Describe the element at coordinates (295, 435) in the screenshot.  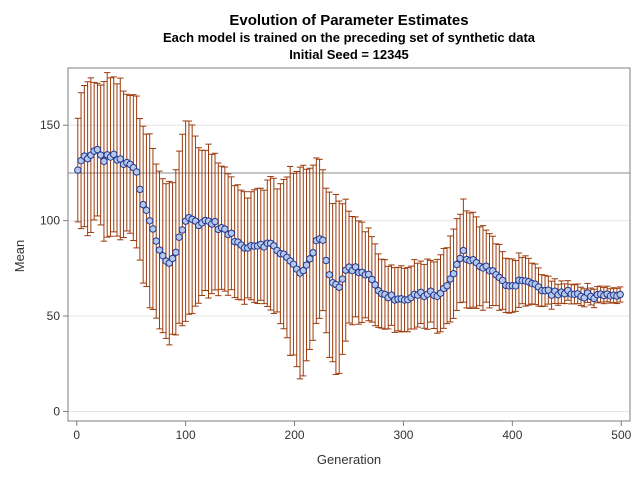
I see `x-tick-label: 200` at that location.